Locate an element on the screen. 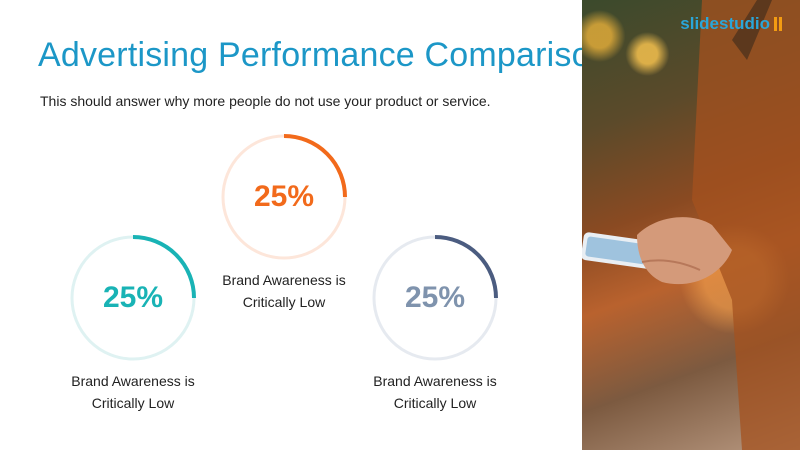 The image size is (800, 450). slide-title: Advertising Performance Comparison is located at coordinates (324, 55).